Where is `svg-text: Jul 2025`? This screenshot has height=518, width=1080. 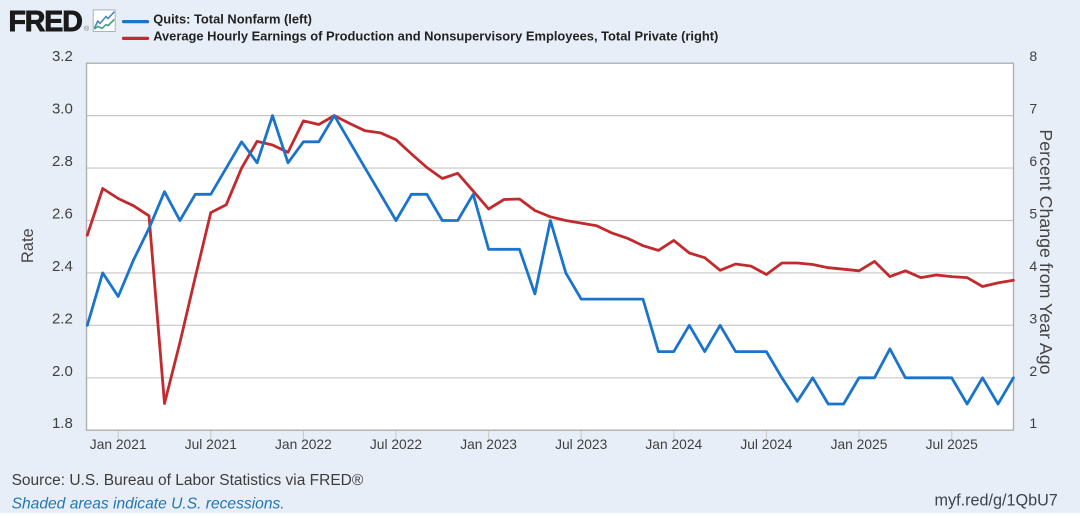
svg-text: Jul 2025 is located at coordinates (952, 444).